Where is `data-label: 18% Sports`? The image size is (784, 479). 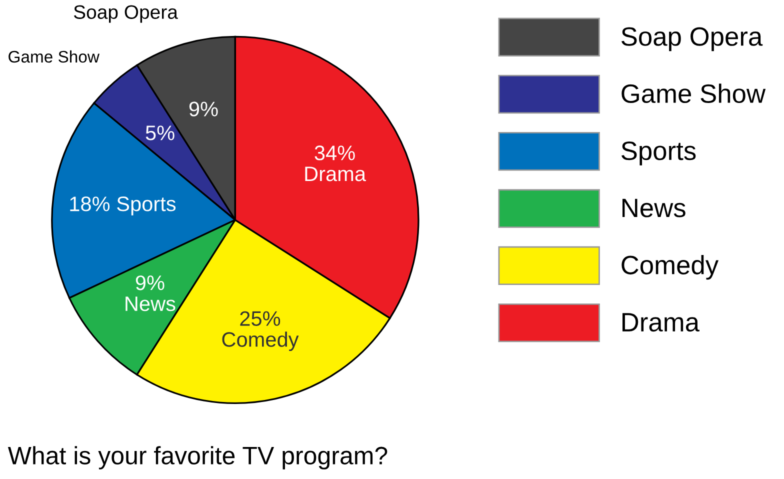 data-label: 18% Sports is located at coordinates (123, 206).